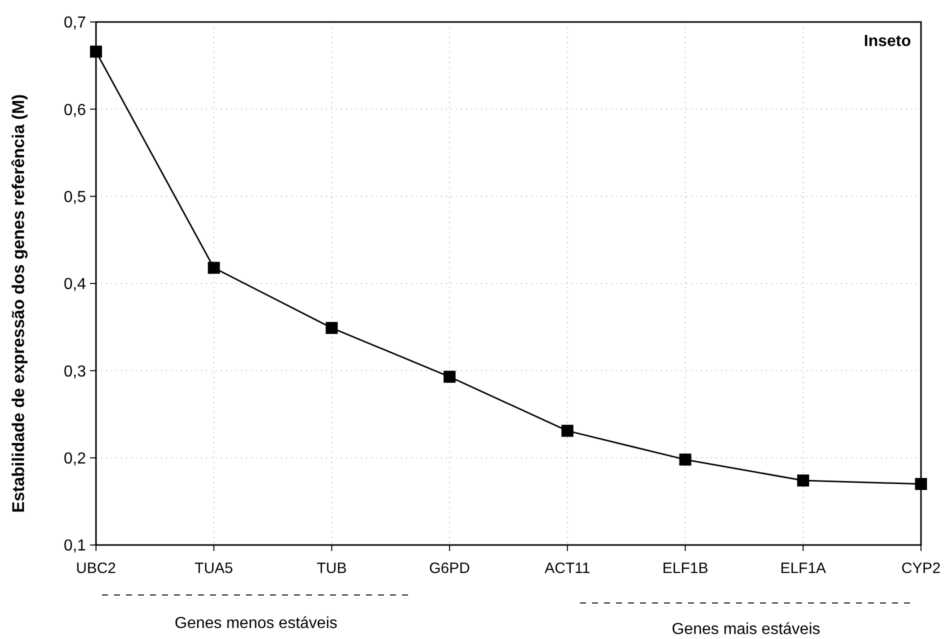 This screenshot has width=950, height=639. Describe the element at coordinates (75, 285) in the screenshot. I see `y-tick-label: 0,4` at that location.